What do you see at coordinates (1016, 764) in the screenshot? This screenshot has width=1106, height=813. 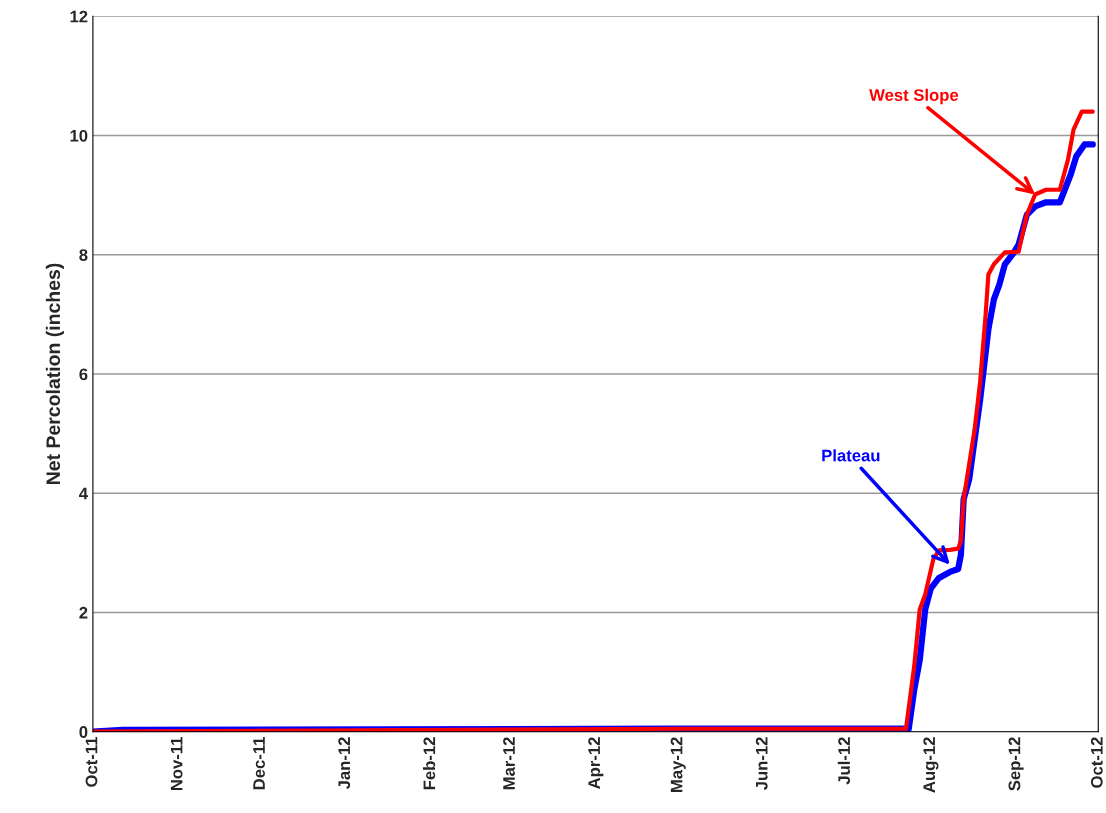 I see `x-tick-label: Sep-12` at bounding box center [1016, 764].